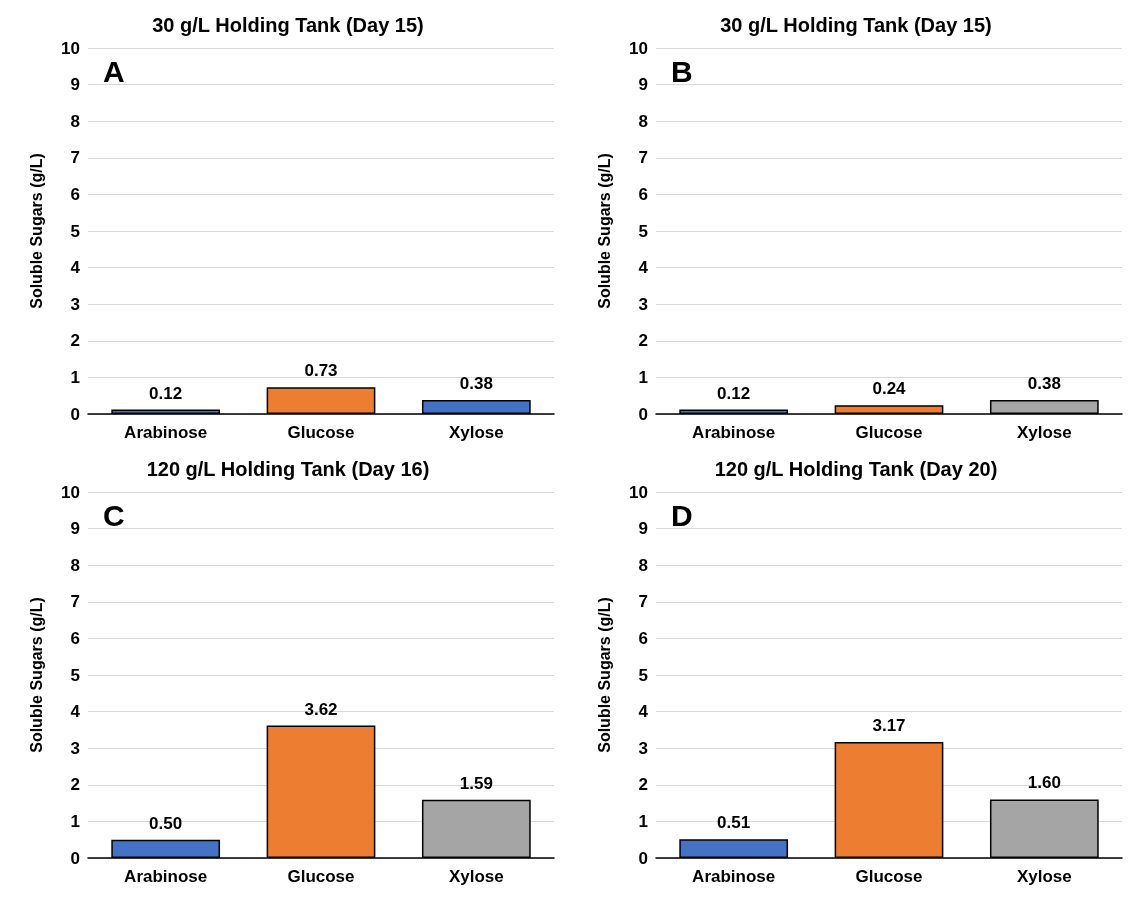 The width and height of the screenshot is (1136, 909). I want to click on annotation: B, so click(682, 71).